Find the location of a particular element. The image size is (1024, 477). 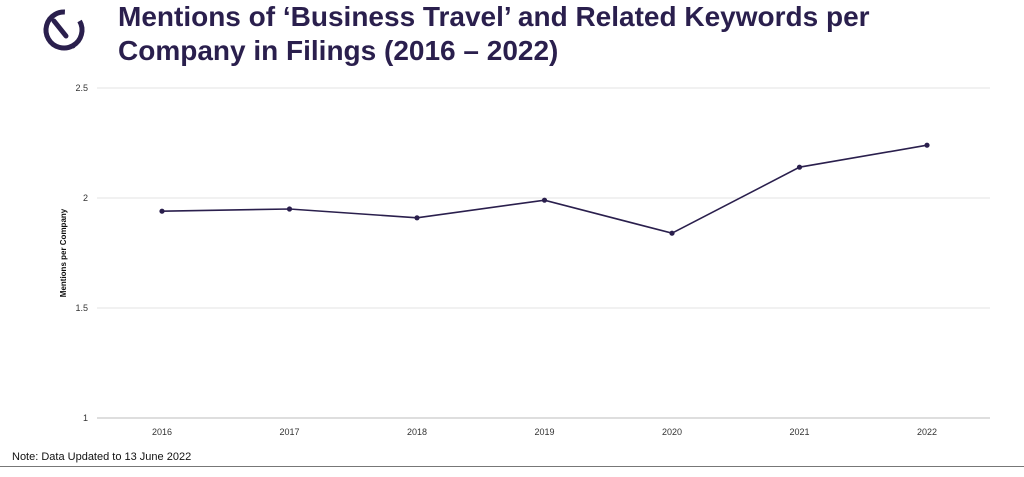

y-axis-ticks: 1 1.5 2 2.5 is located at coordinates (81, 253).